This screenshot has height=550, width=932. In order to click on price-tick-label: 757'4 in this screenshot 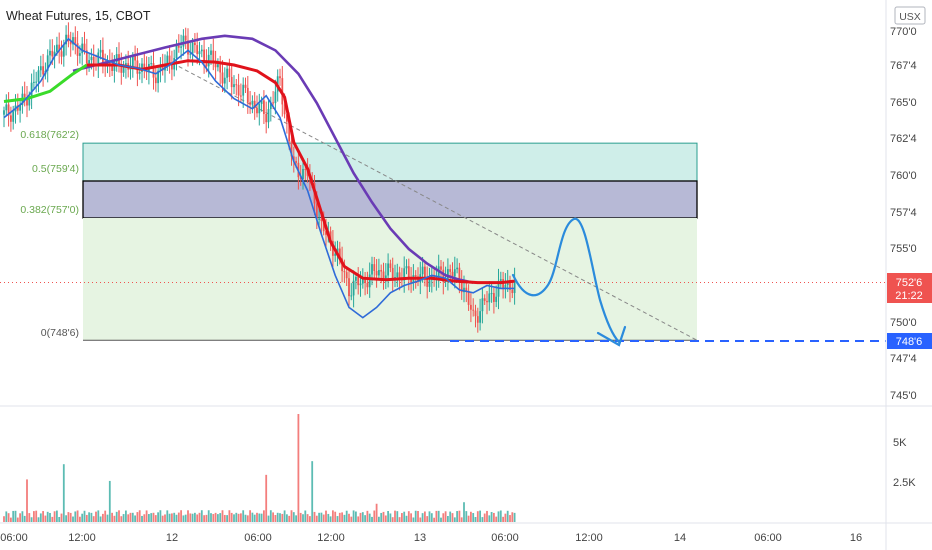, I will do `click(903, 213)`.